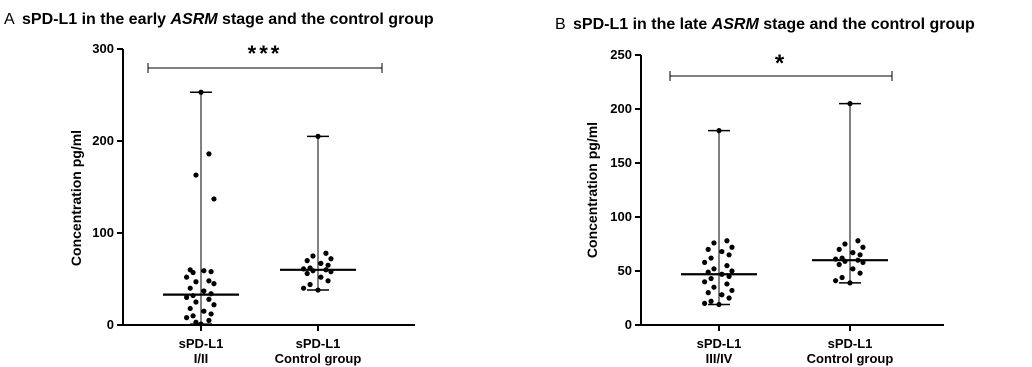  I want to click on panel-a-category-label-line2: I/II, so click(201, 358).